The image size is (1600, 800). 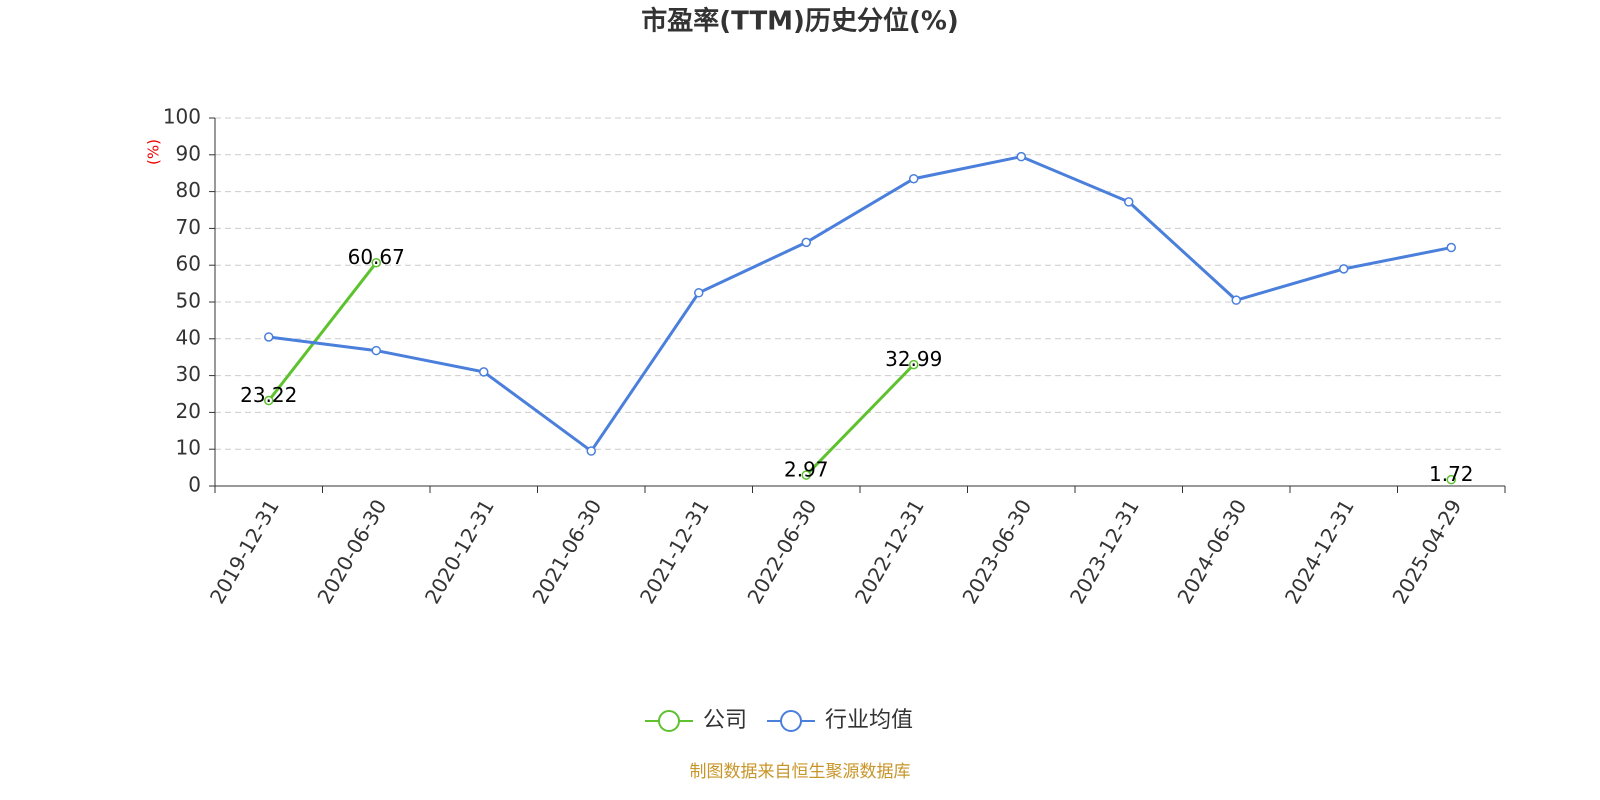 I want to click on x-tick-label: 2023-06-30, so click(x=996, y=551).